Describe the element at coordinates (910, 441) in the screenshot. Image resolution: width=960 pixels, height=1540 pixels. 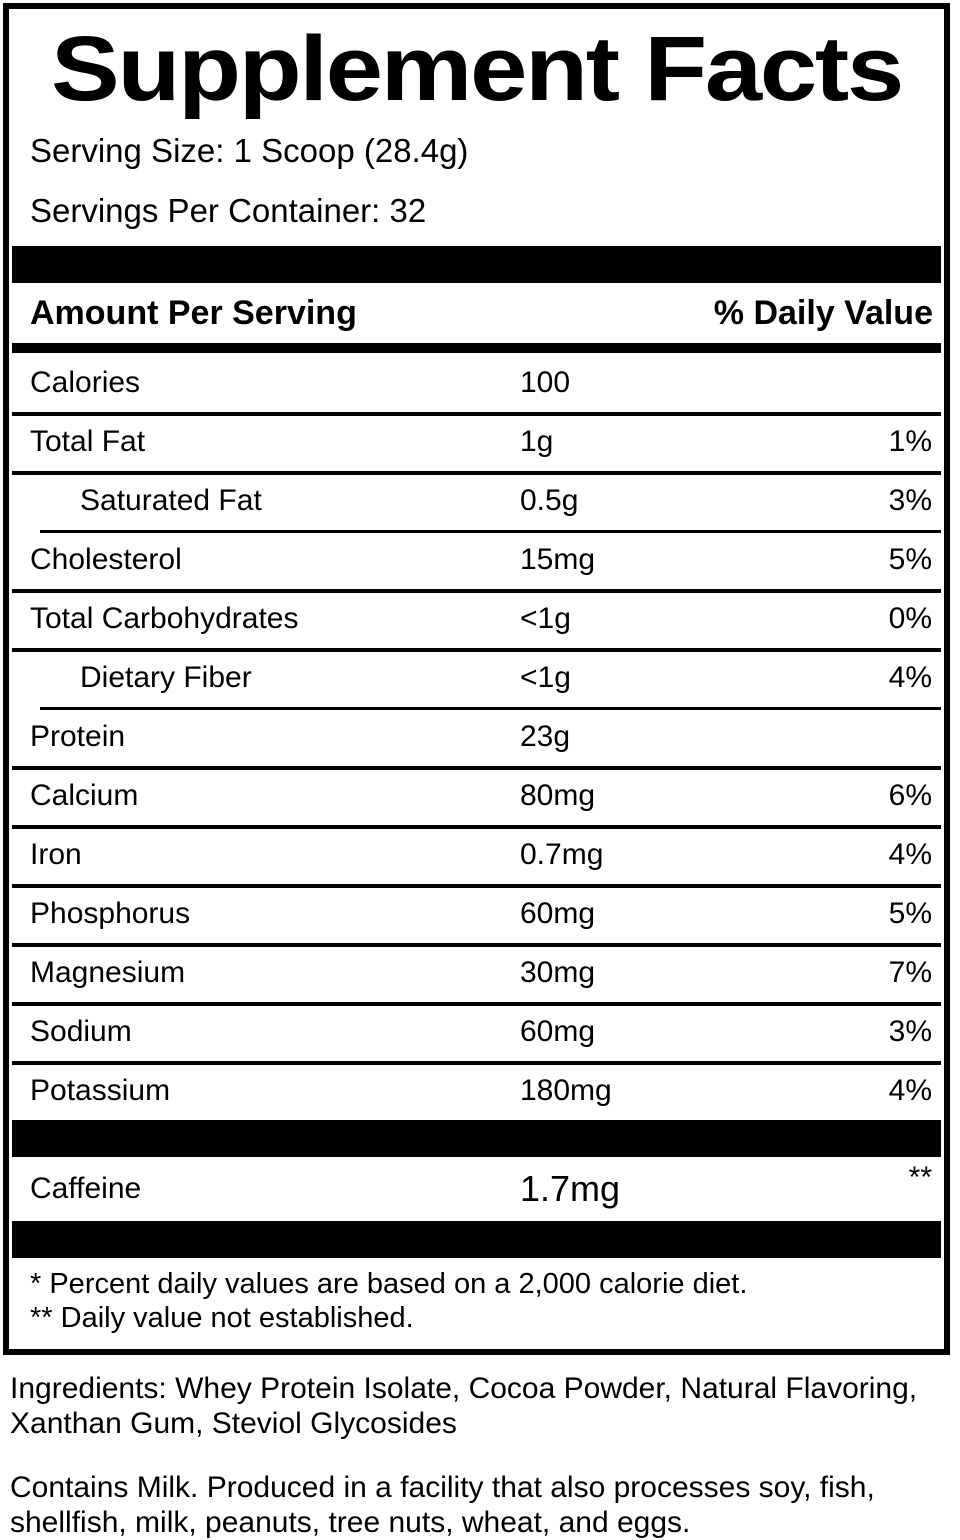
I see `nutrient-dv: 1%` at that location.